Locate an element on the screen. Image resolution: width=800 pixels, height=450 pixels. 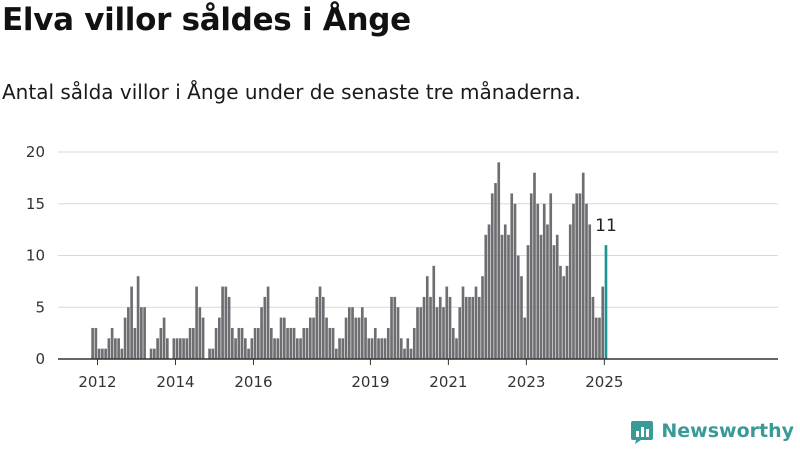
x-tick-label: 2012 is located at coordinates (97, 382).